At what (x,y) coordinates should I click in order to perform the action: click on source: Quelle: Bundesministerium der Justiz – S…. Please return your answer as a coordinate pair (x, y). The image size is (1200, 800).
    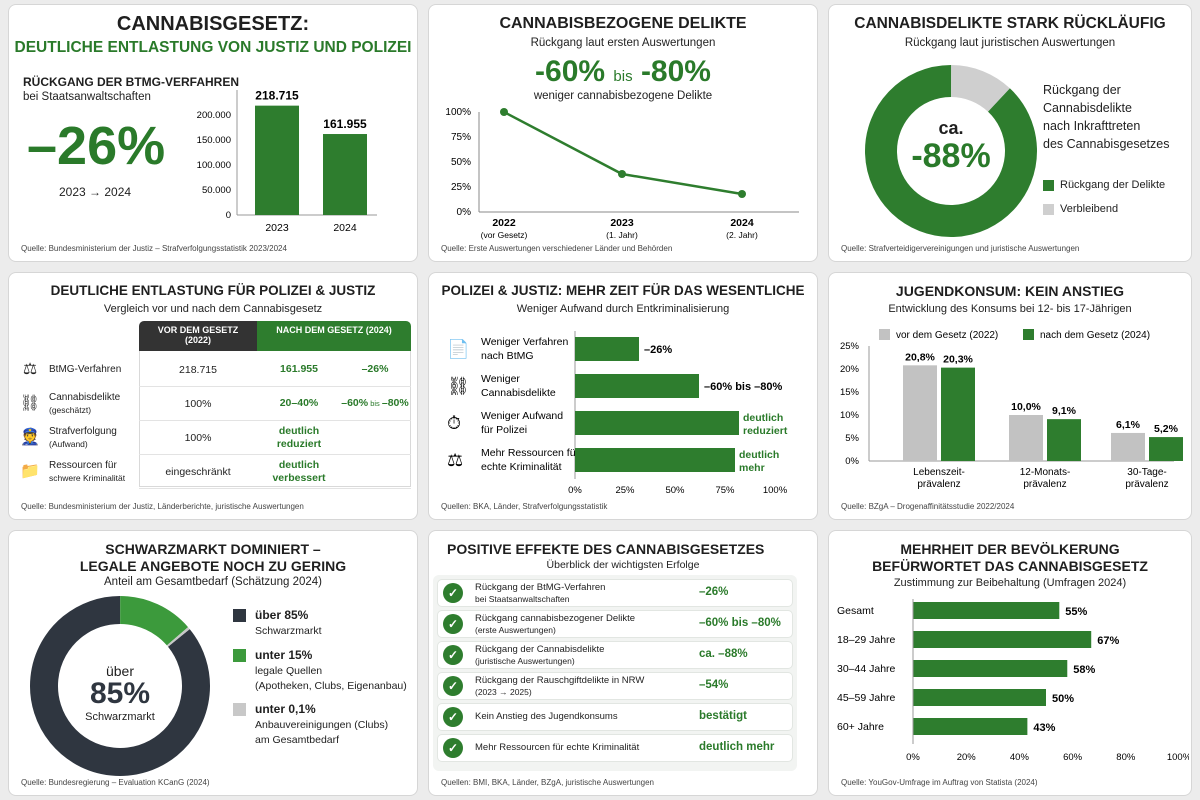
    Looking at the image, I should click on (154, 248).